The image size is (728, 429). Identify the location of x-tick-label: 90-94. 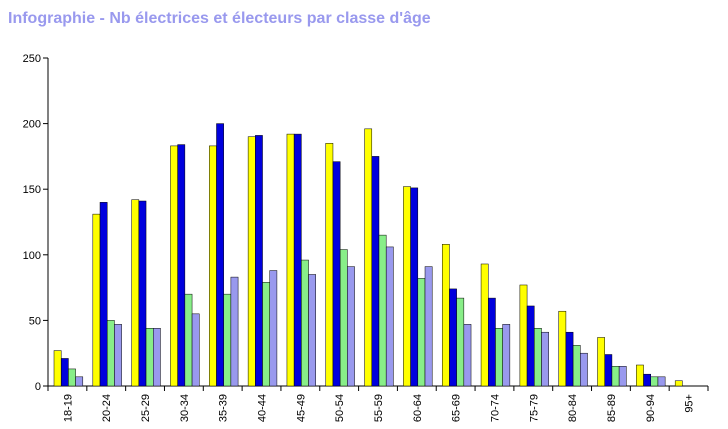
(651, 408).